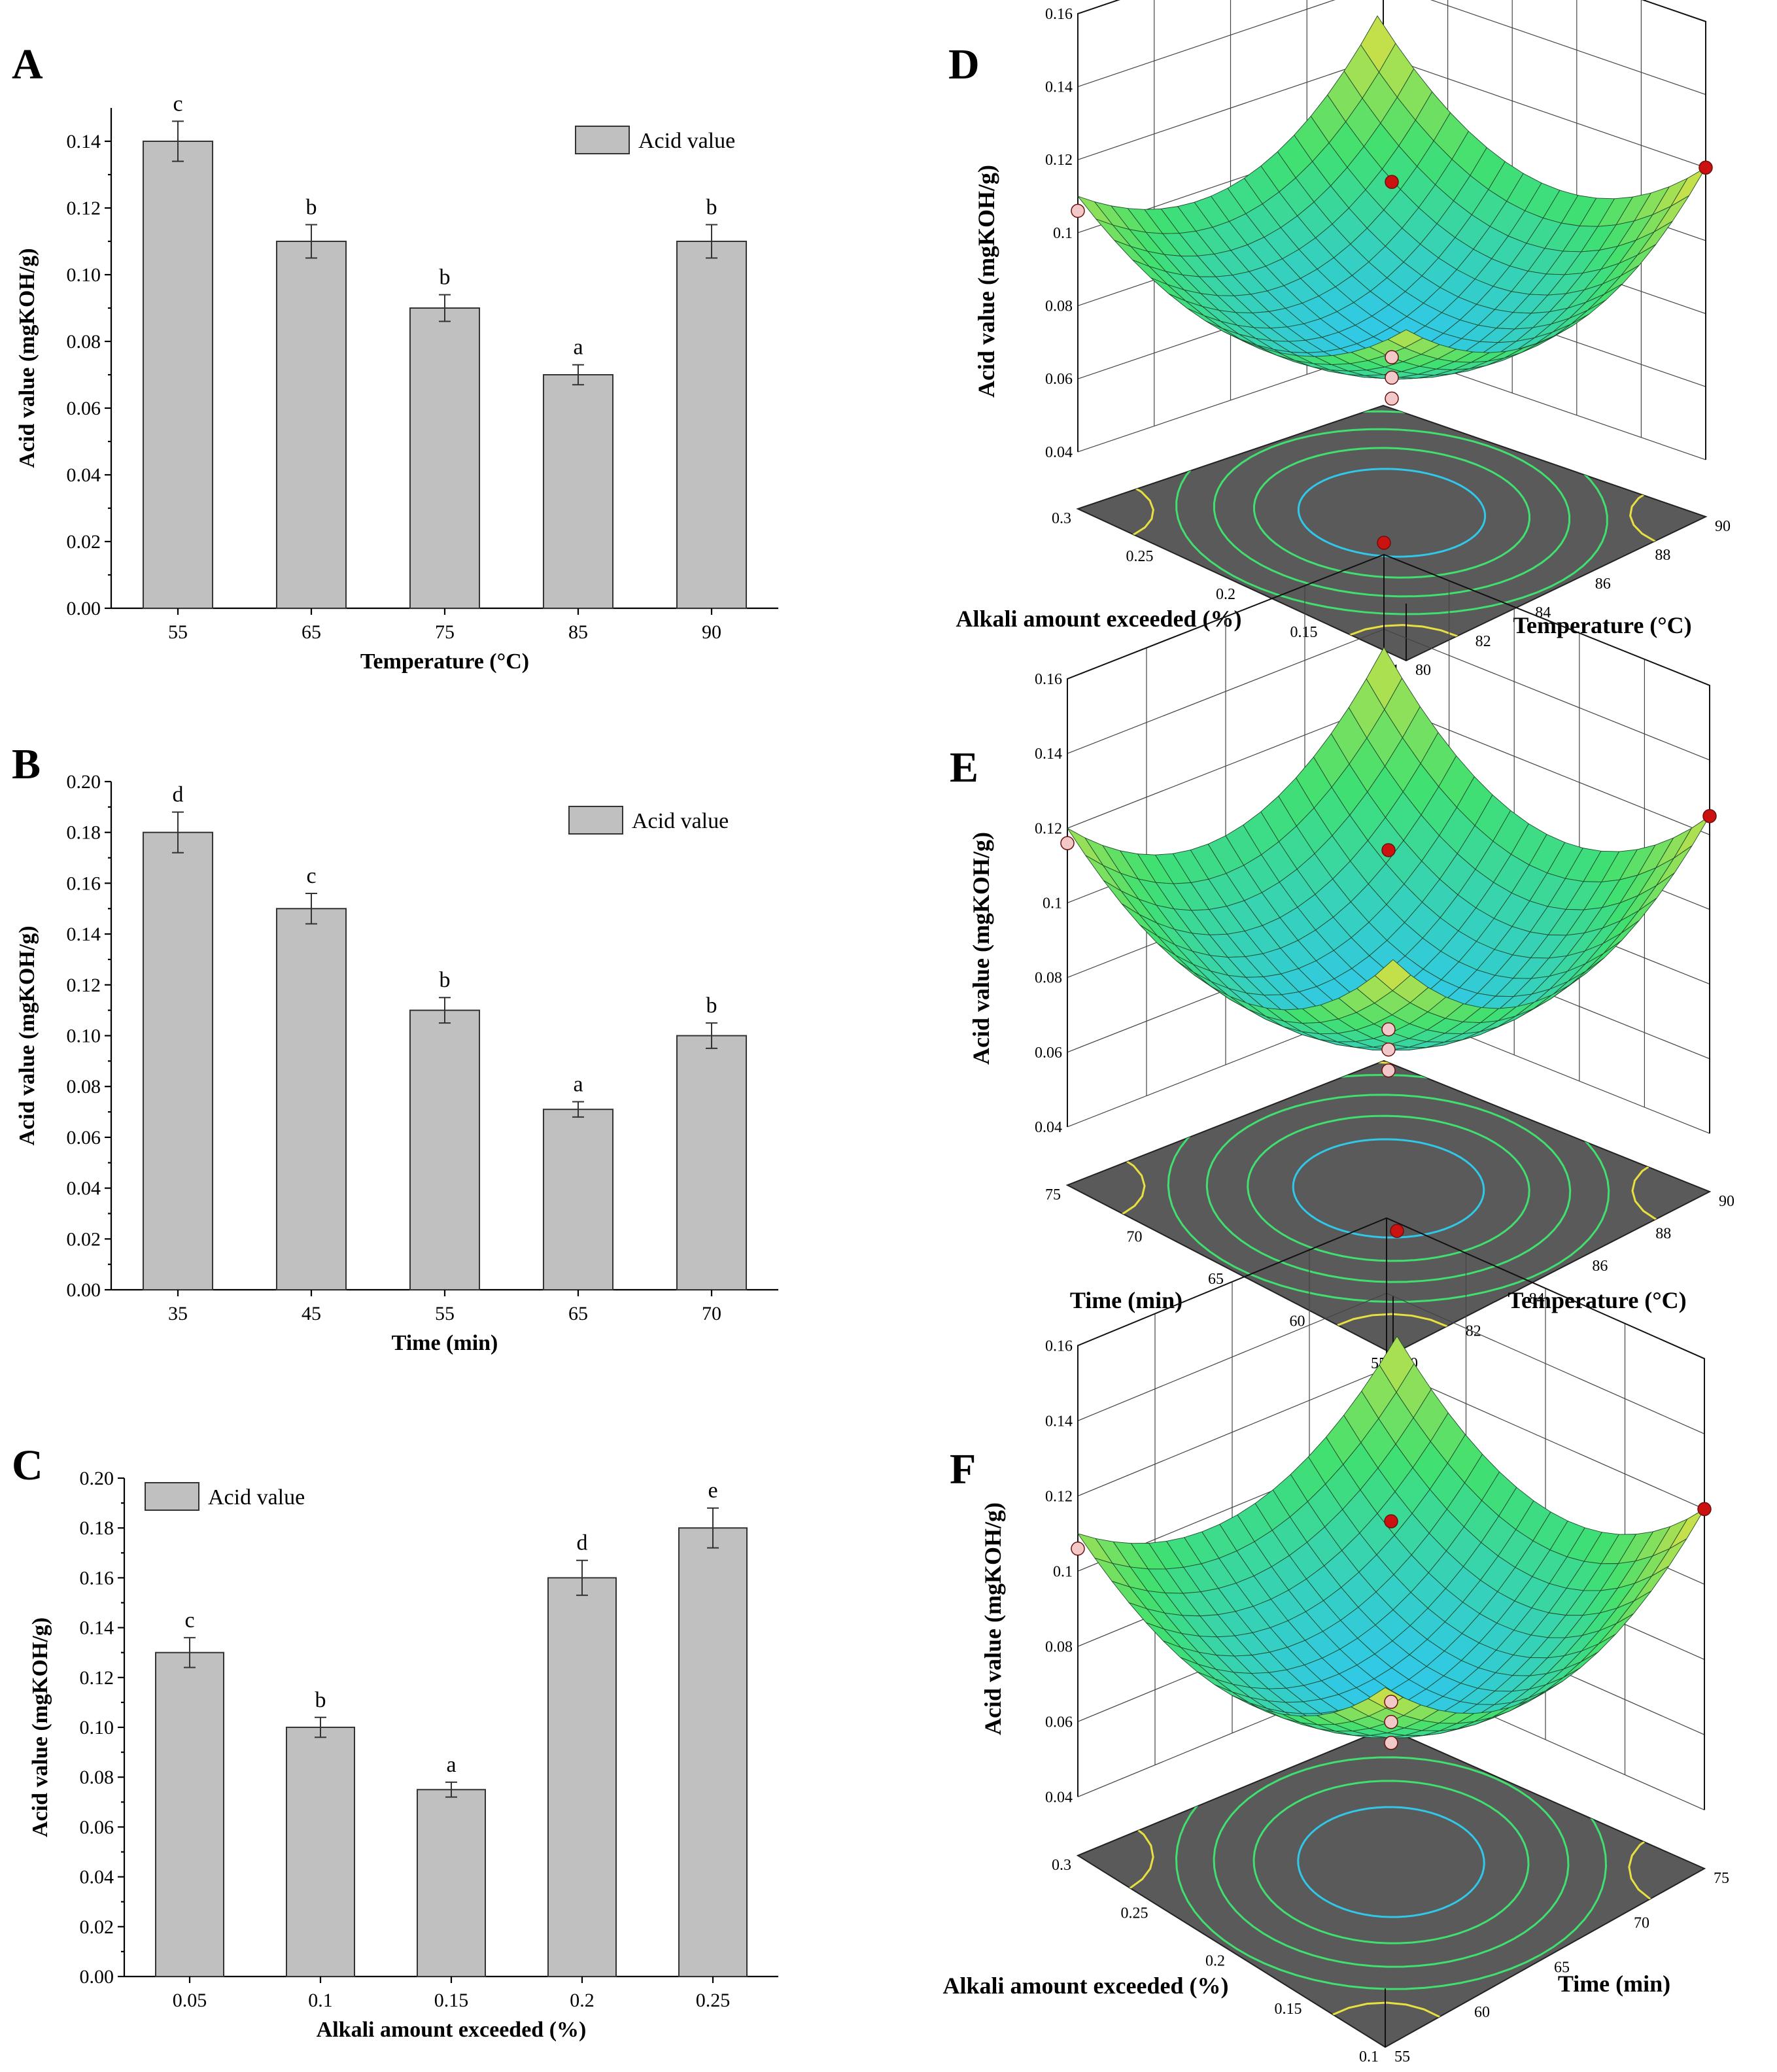 The height and width of the screenshot is (2072, 1777). I want to click on x-tick-label: 90, so click(1726, 1202).